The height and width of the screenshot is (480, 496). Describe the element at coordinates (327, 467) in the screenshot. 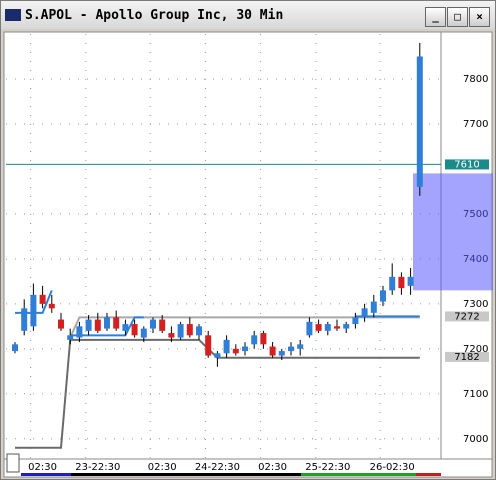

I see `x-tick-label: 25-22:30` at that location.